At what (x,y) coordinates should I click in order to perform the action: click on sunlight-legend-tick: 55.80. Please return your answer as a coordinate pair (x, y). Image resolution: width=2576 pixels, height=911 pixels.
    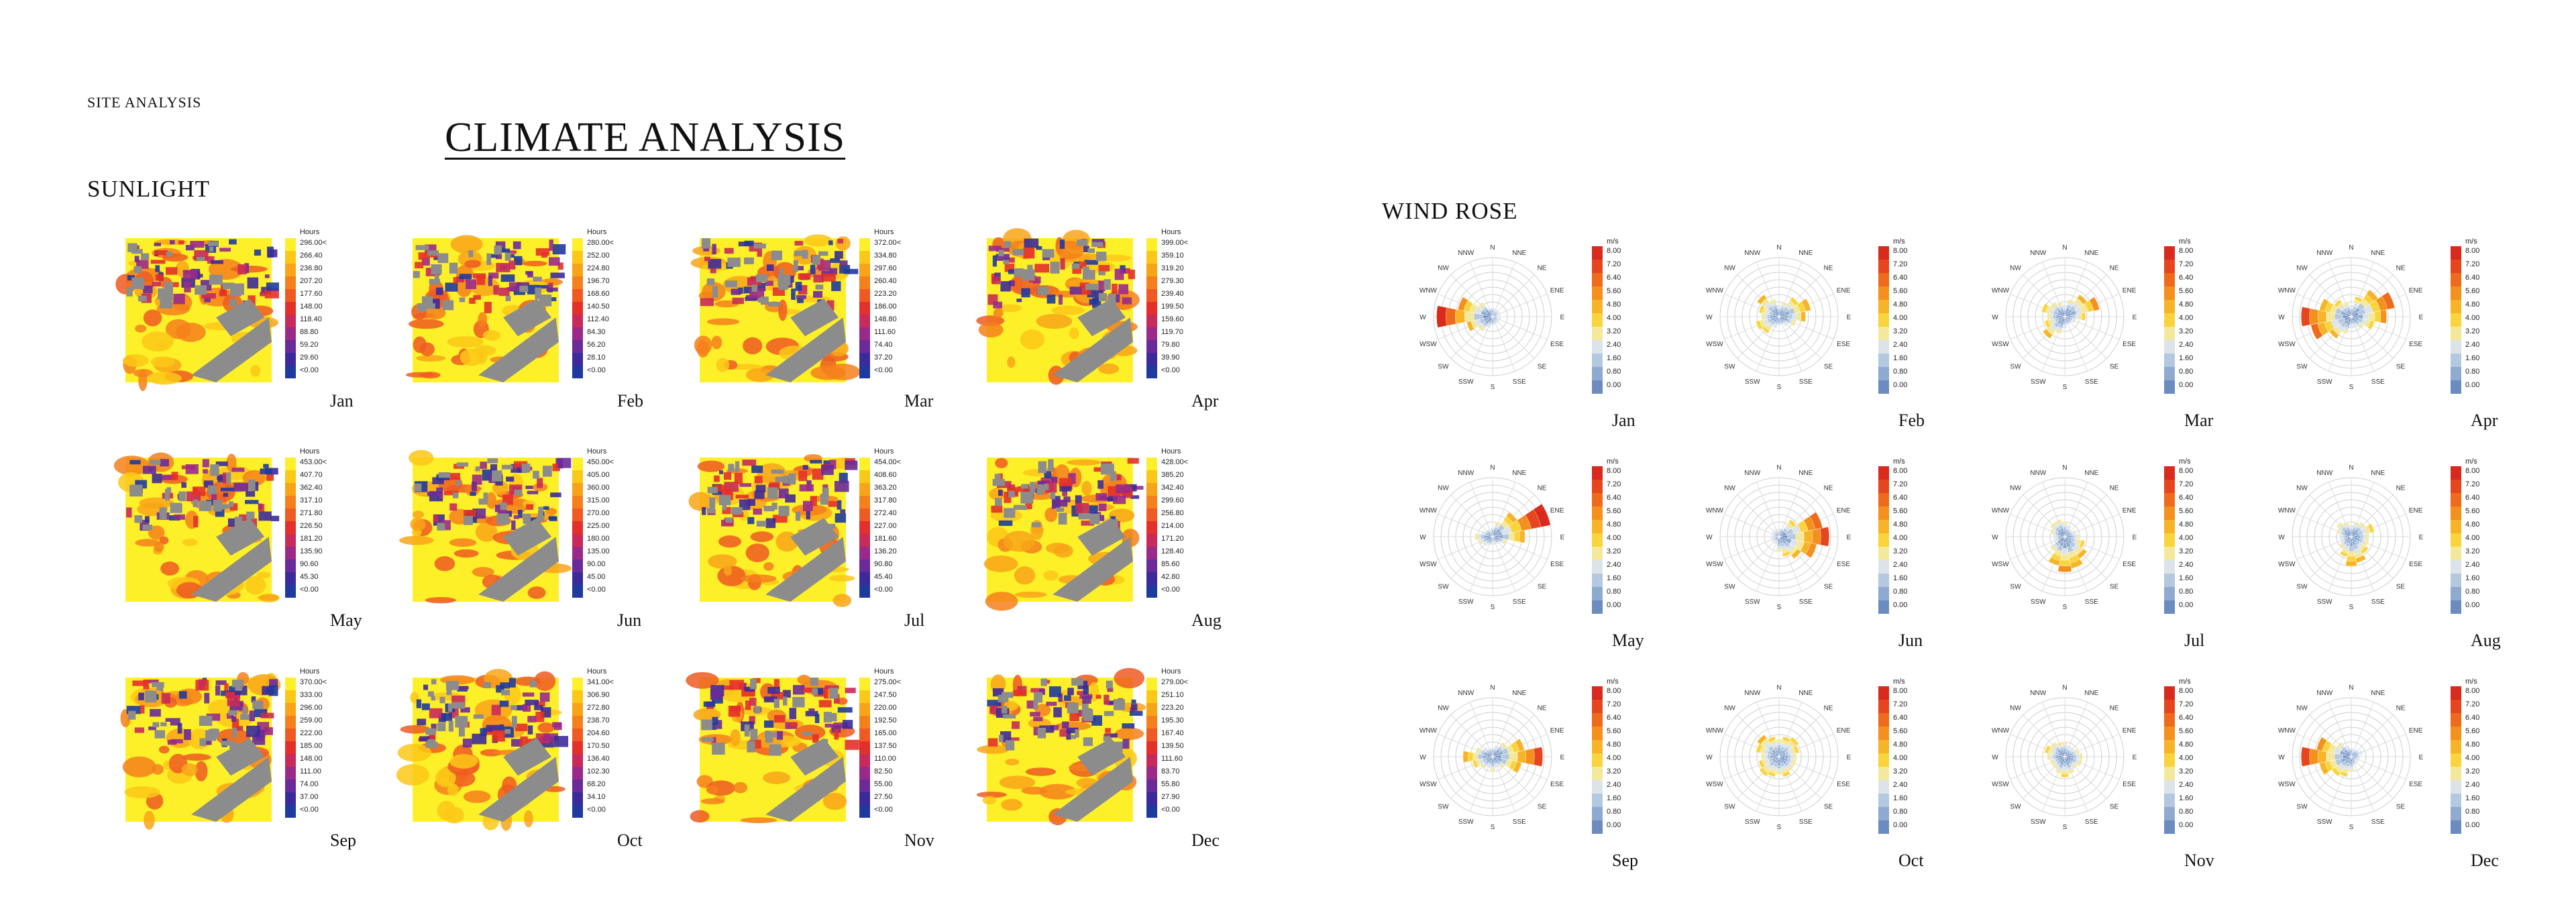
    Looking at the image, I should click on (1170, 784).